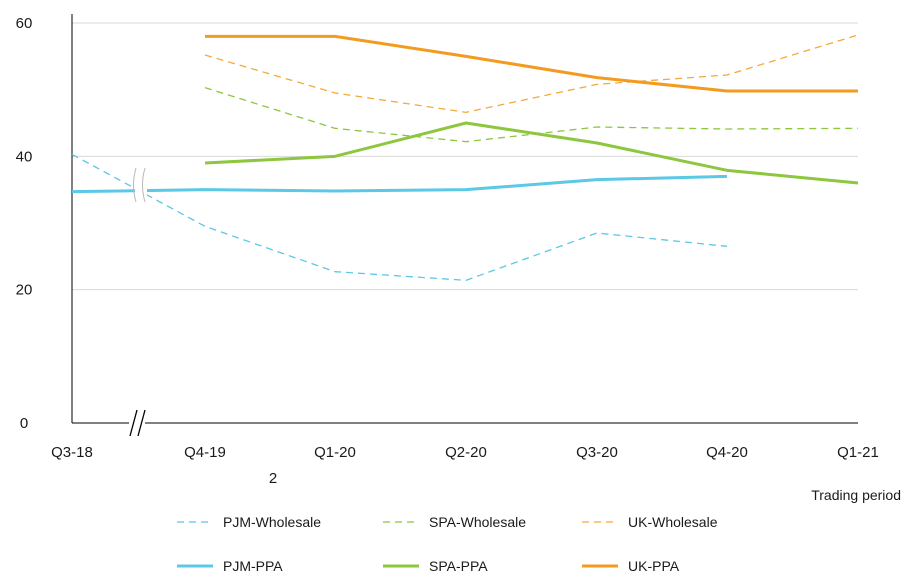 This screenshot has height=581, width=905. I want to click on series-break-gap, so click(141, 185).